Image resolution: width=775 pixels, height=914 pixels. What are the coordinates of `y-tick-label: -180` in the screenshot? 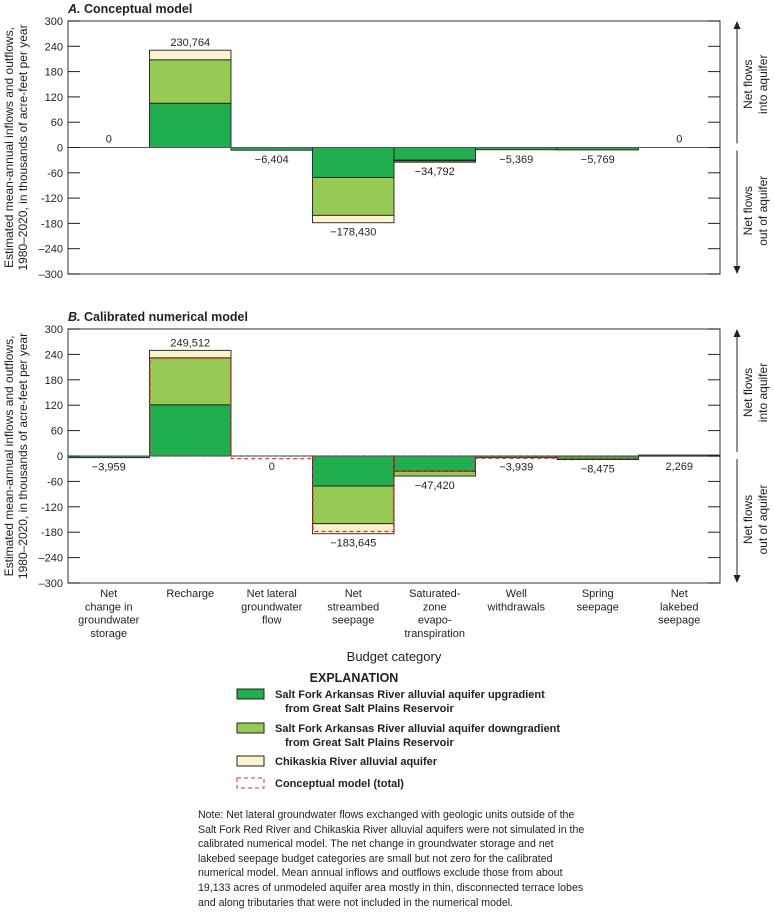 It's located at (52, 224).